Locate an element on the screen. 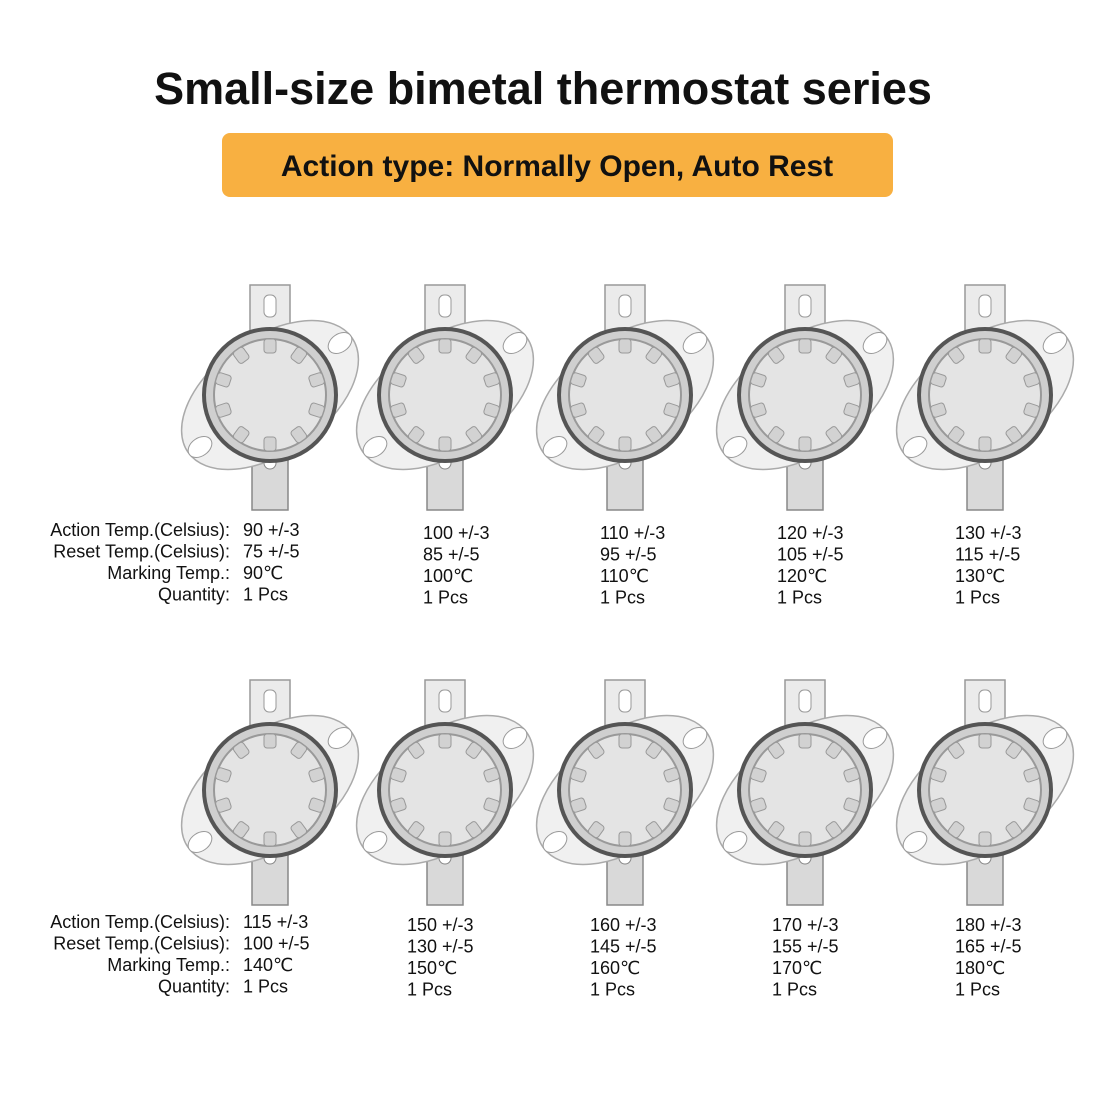 The width and height of the screenshot is (1100, 1100). field-value: 115 +/-5 is located at coordinates (987, 555).